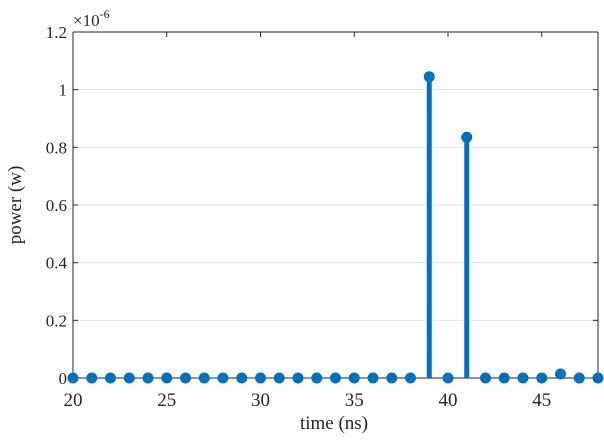 The width and height of the screenshot is (604, 441). Describe the element at coordinates (63, 378) in the screenshot. I see `y-tick-label: 0` at that location.